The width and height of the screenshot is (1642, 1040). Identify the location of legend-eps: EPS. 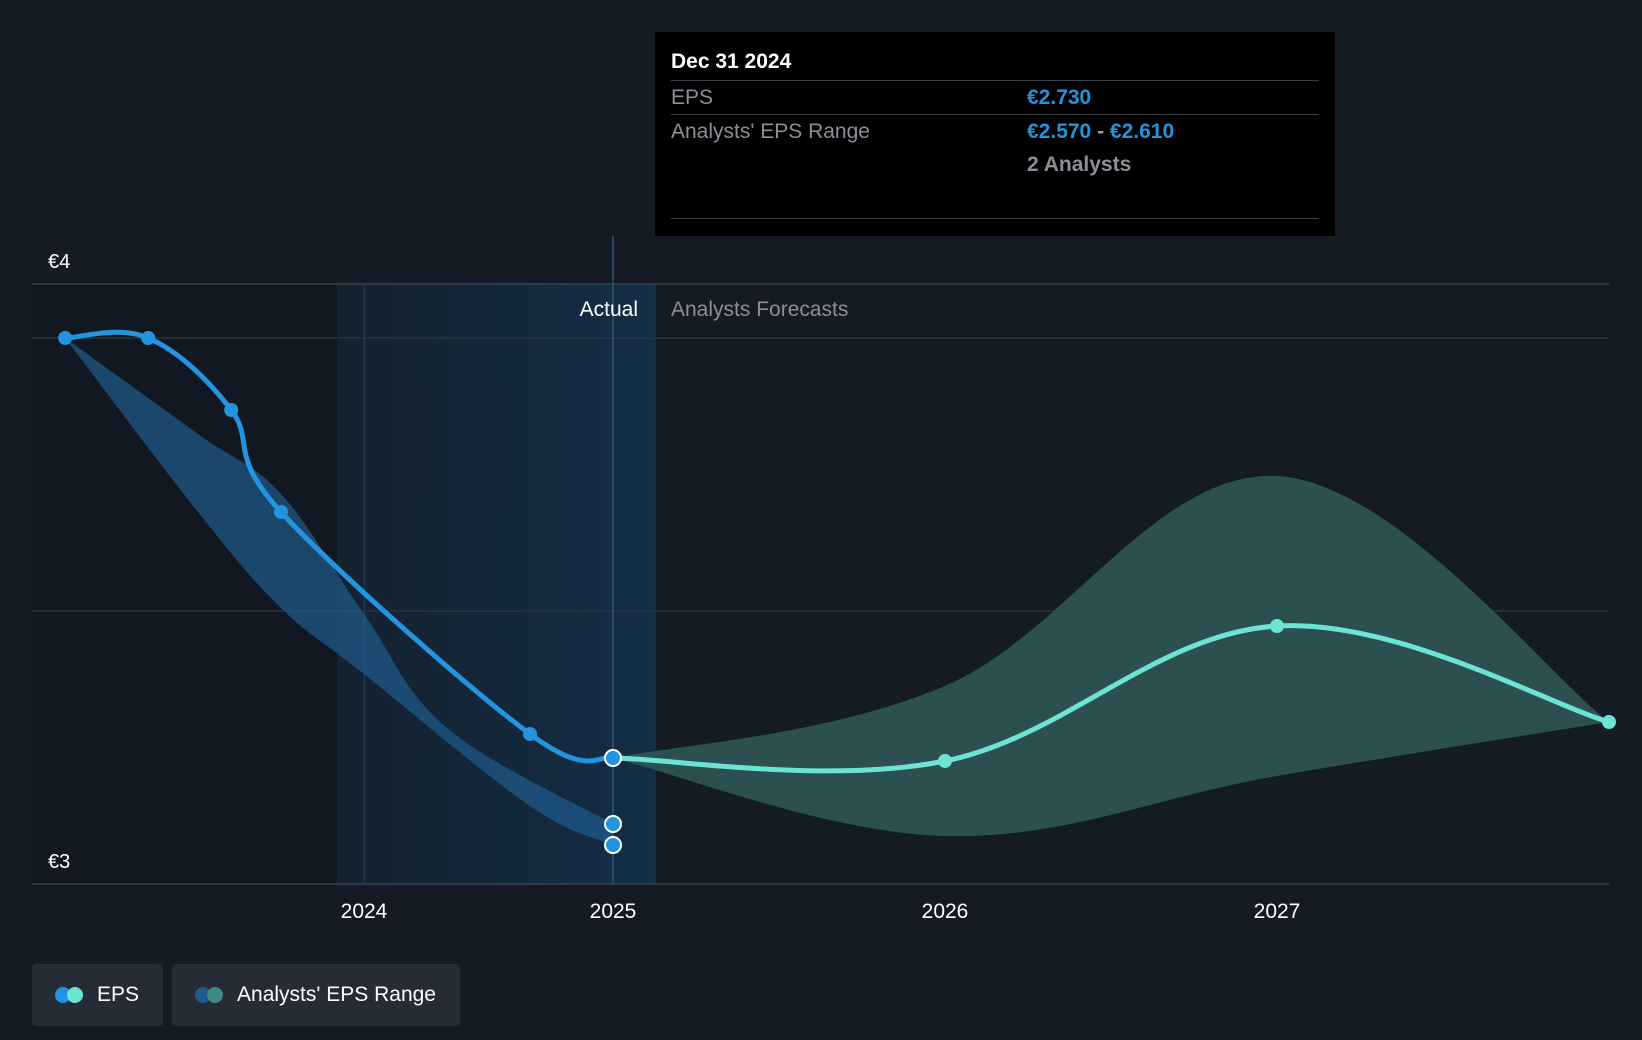
(98, 995).